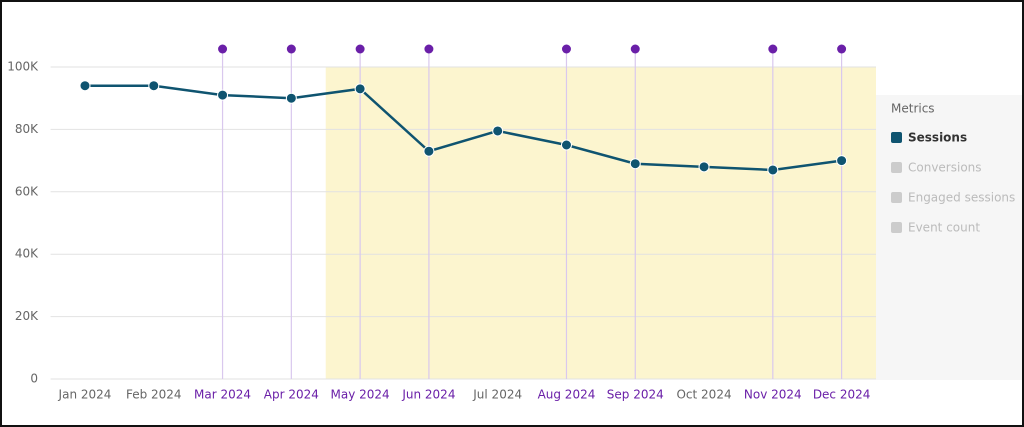 This screenshot has height=427, width=1024. I want to click on x-tick-label: Dec 2024, so click(842, 395).